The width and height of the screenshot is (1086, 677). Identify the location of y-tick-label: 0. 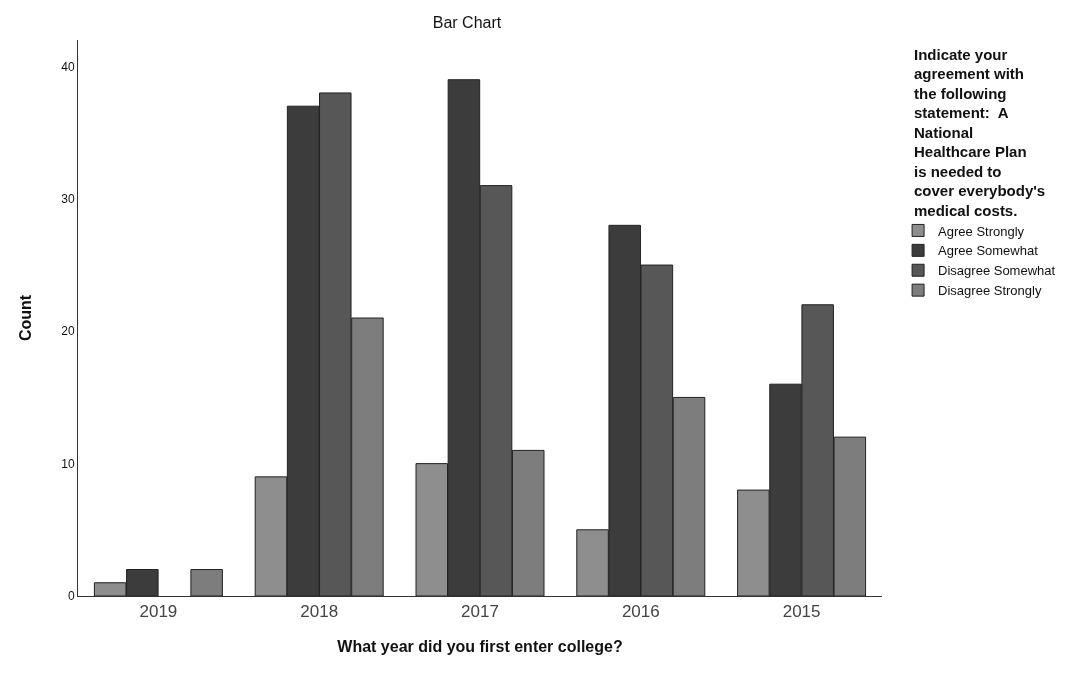
(71, 596).